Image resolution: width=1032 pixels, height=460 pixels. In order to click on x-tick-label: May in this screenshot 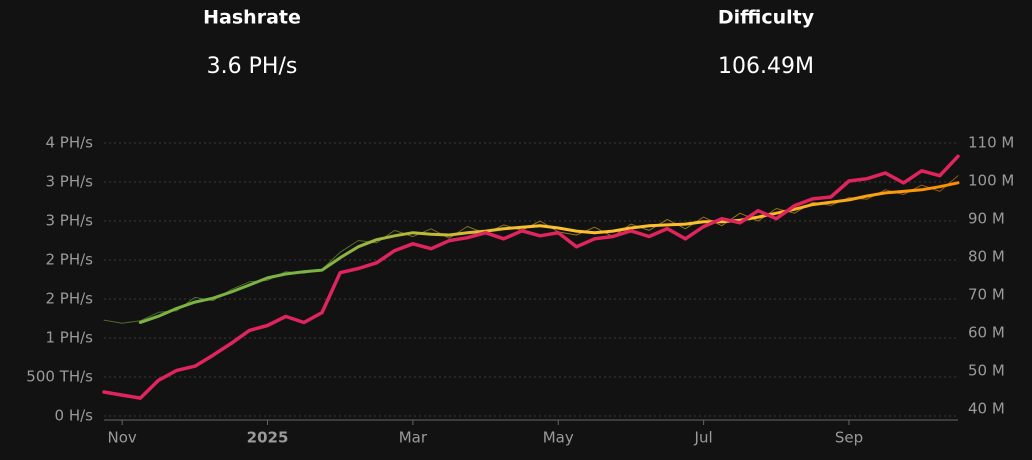, I will do `click(558, 438)`.